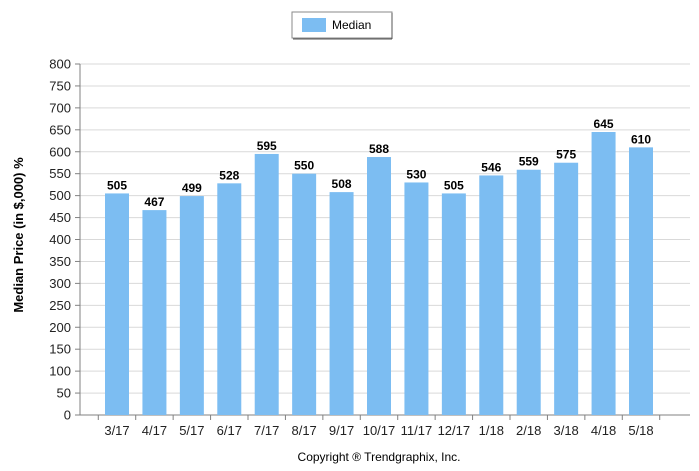  Describe the element at coordinates (60, 151) in the screenshot. I see `y-tick-label: 600` at that location.